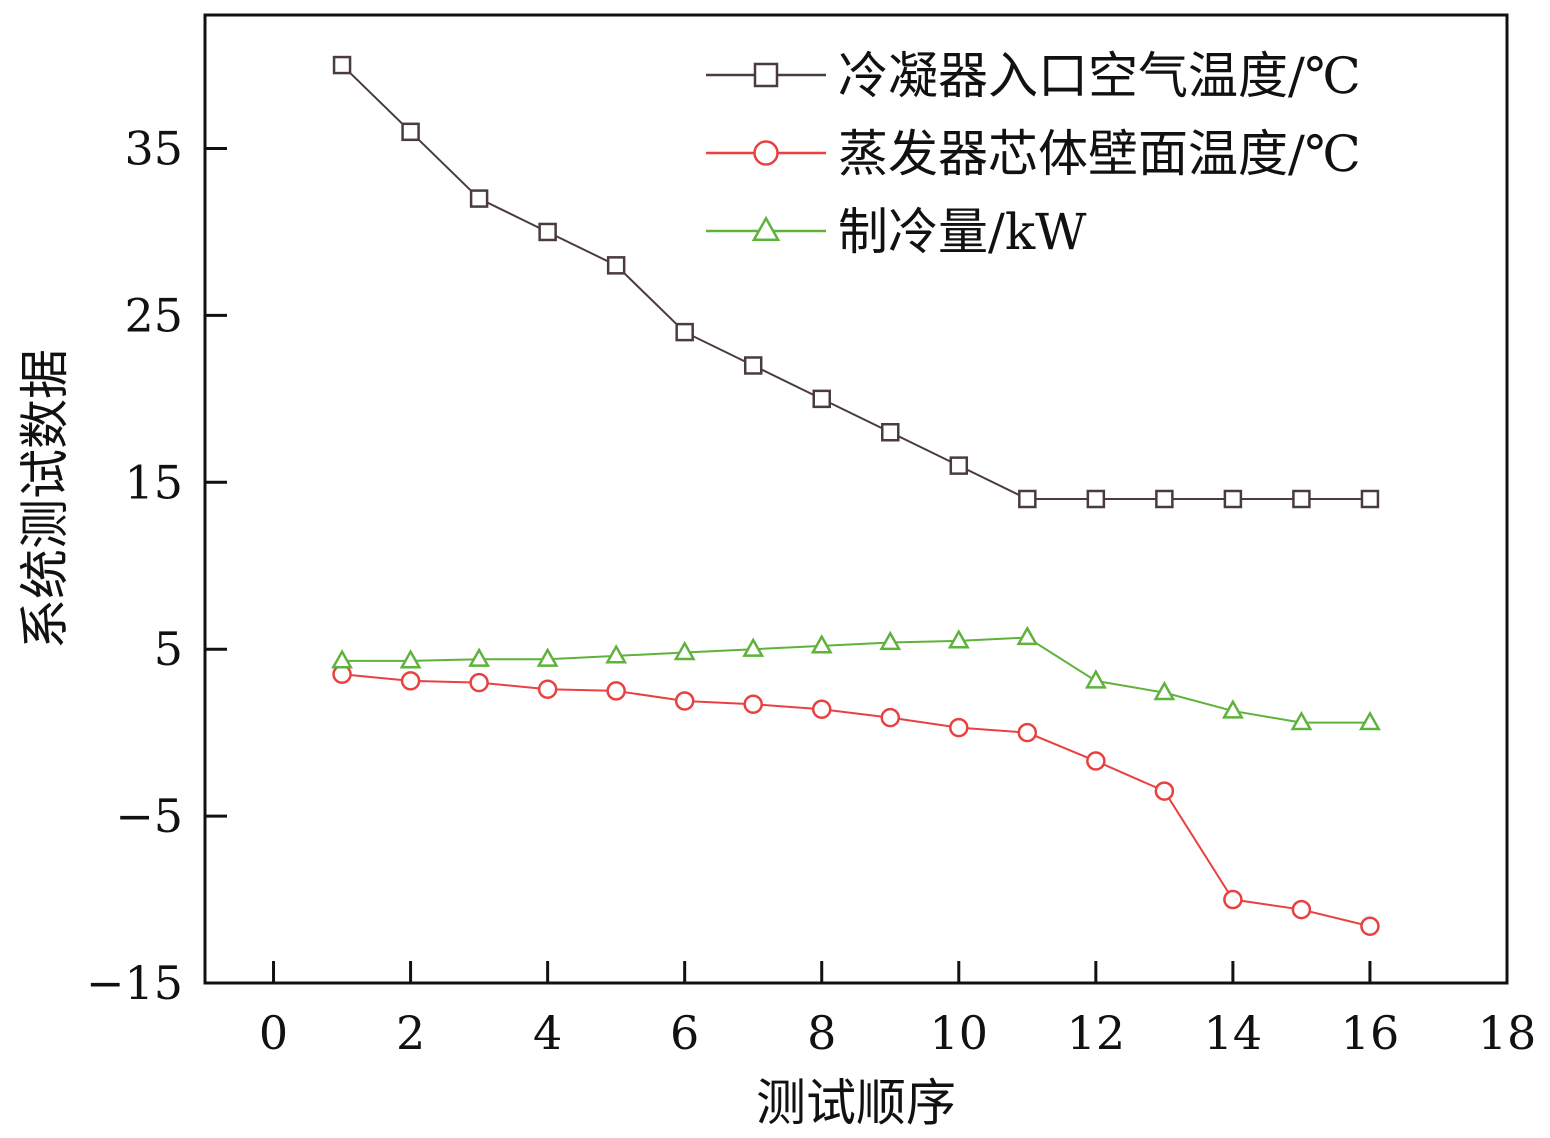 This screenshot has height=1138, width=1550. What do you see at coordinates (962, 232) in the screenshot?
I see `legend-label: 制冷量/kW` at bounding box center [962, 232].